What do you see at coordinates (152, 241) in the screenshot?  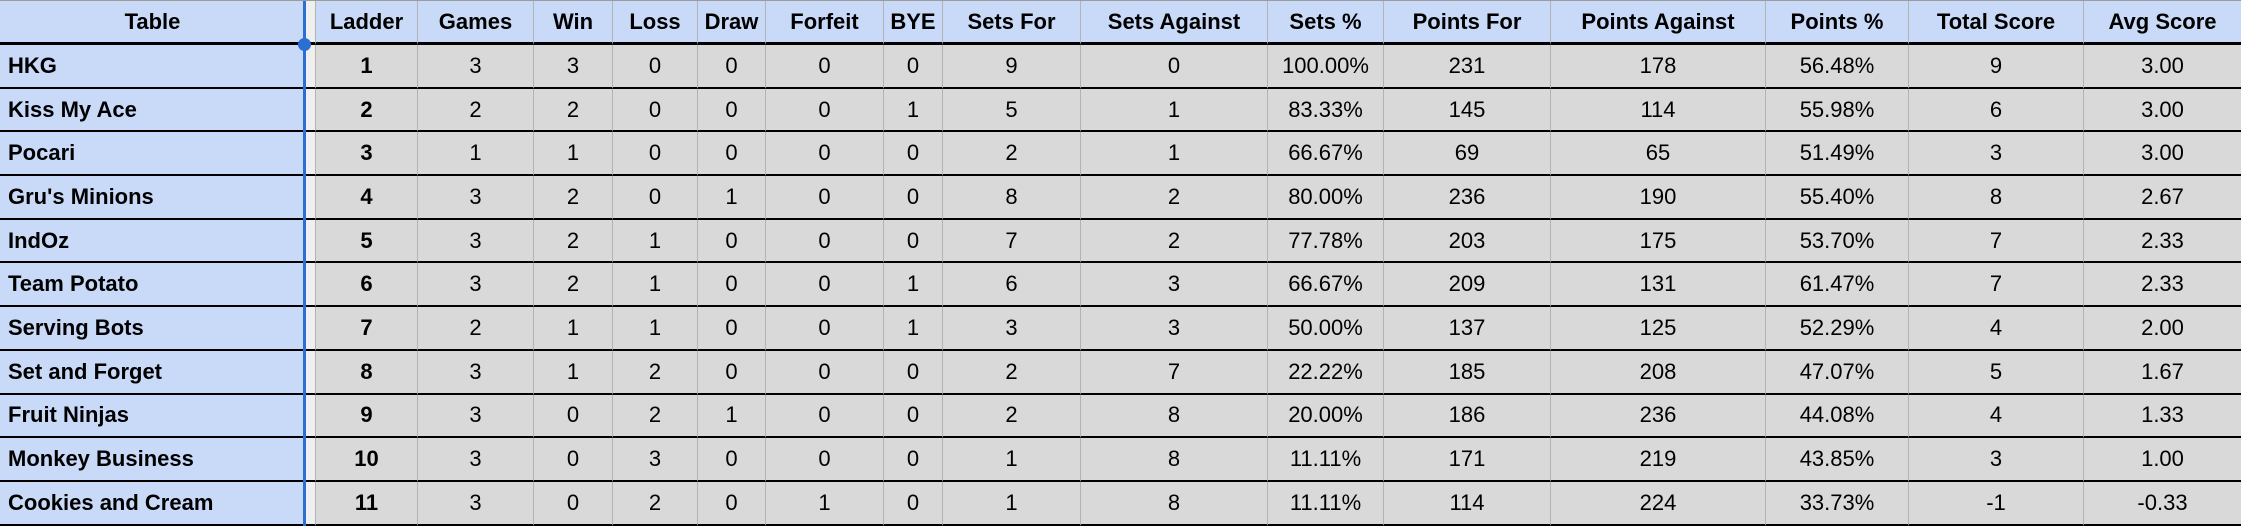 I see `team-name-cell-indoz: IndOz` at bounding box center [152, 241].